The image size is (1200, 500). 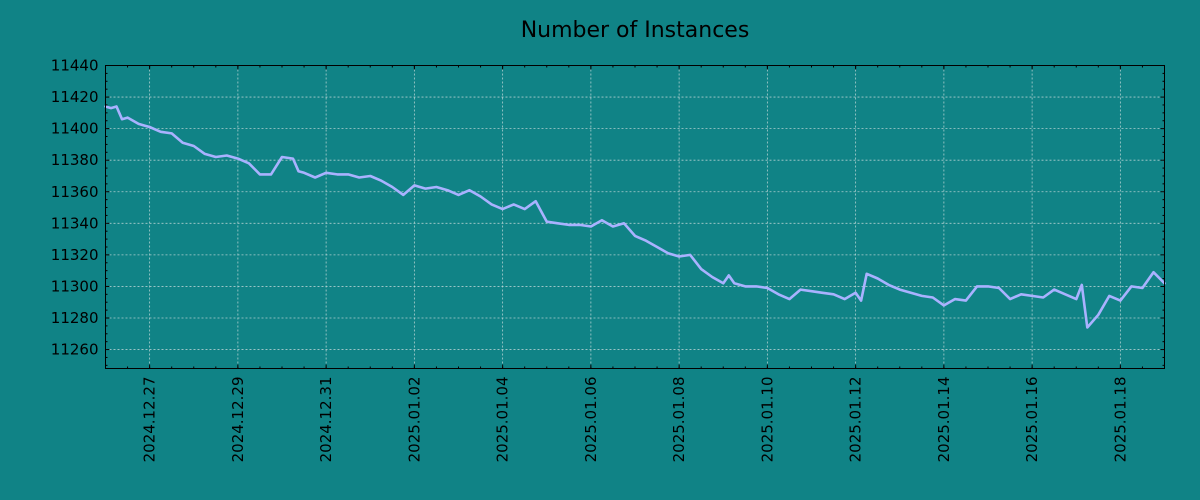 What do you see at coordinates (856, 420) in the screenshot?
I see `x-tick-label: 2025.01.12` at bounding box center [856, 420].